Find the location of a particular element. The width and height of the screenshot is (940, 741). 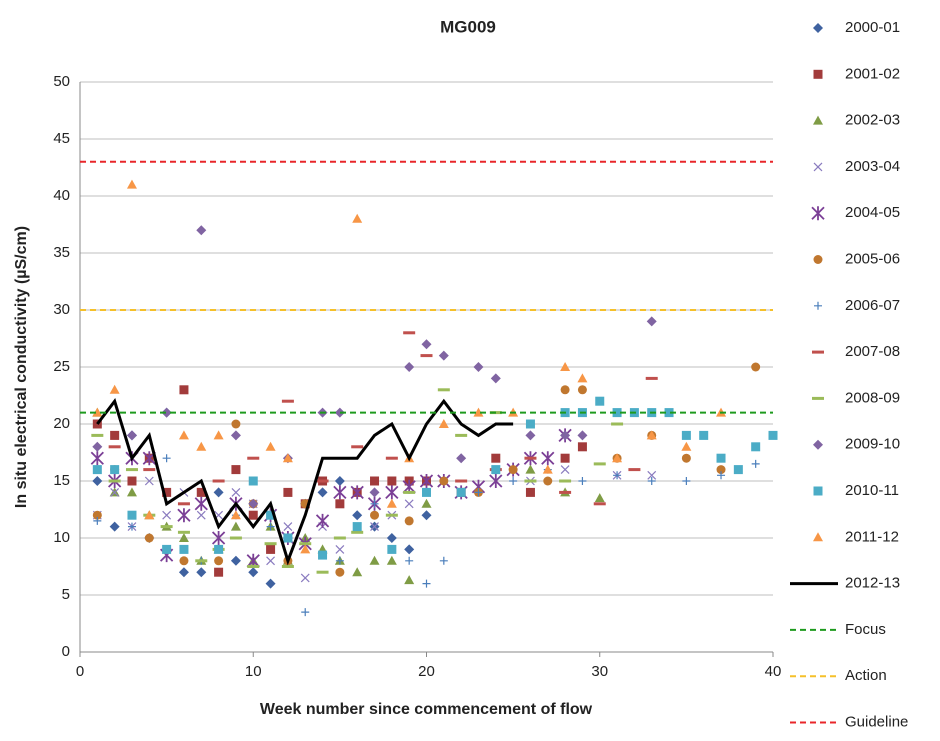

legend-label: 2004-05 is located at coordinates (872, 212).